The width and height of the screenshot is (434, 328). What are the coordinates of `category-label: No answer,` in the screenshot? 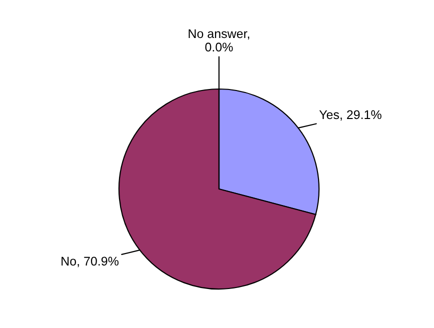 It's located at (219, 34).